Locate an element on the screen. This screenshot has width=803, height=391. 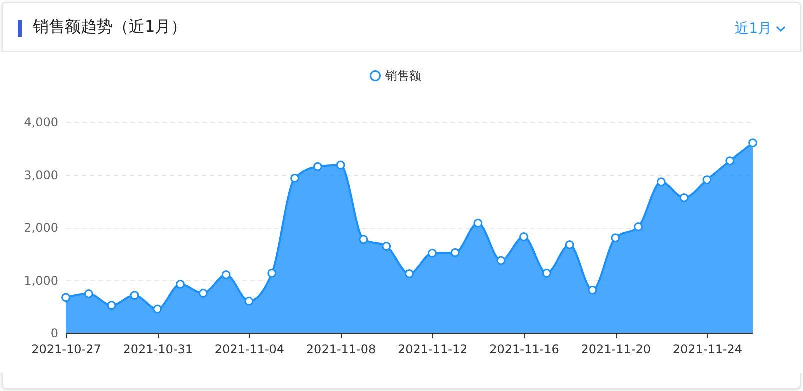
x-tick-label: 2021-11-16 is located at coordinates (525, 349).